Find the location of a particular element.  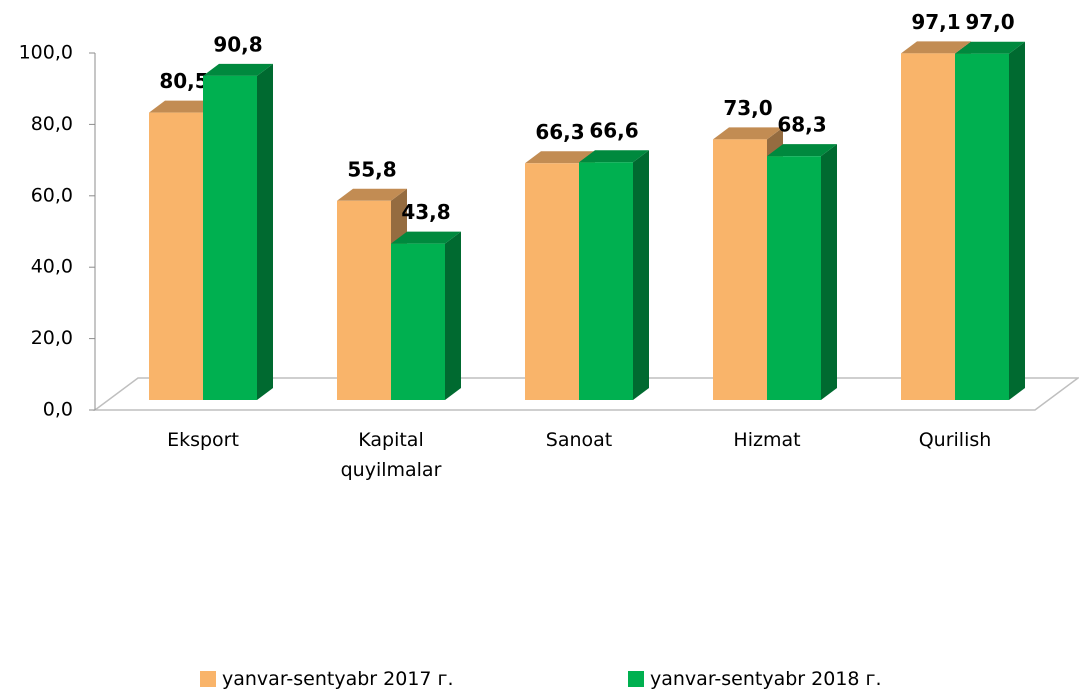

data-label: 73,0 is located at coordinates (747, 108).